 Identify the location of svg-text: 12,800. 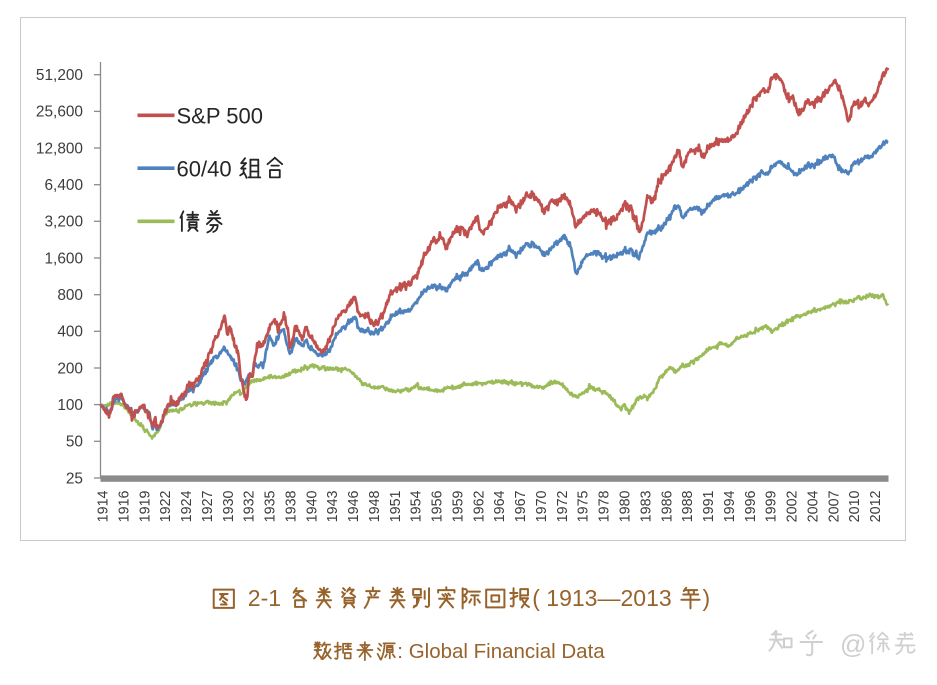
(59, 148).